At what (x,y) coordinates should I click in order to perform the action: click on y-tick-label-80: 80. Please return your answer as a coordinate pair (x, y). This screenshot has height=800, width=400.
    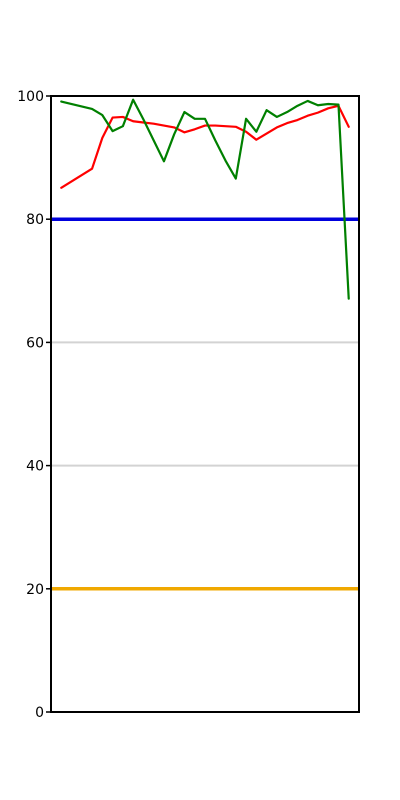
    Looking at the image, I should click on (35, 220).